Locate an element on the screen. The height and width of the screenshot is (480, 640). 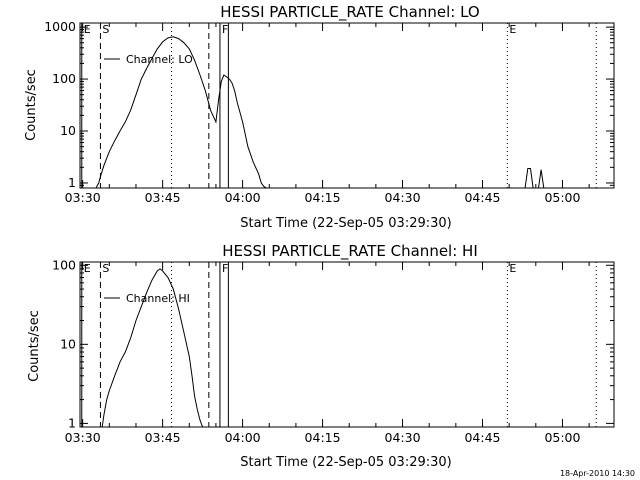
legend-entry: Channel: HI is located at coordinates (158, 298).